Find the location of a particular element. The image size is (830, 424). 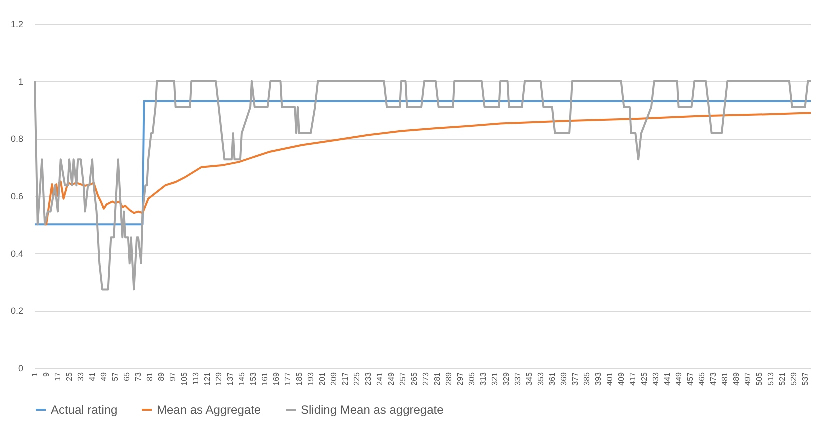

legend-label: Actual rating is located at coordinates (84, 410).